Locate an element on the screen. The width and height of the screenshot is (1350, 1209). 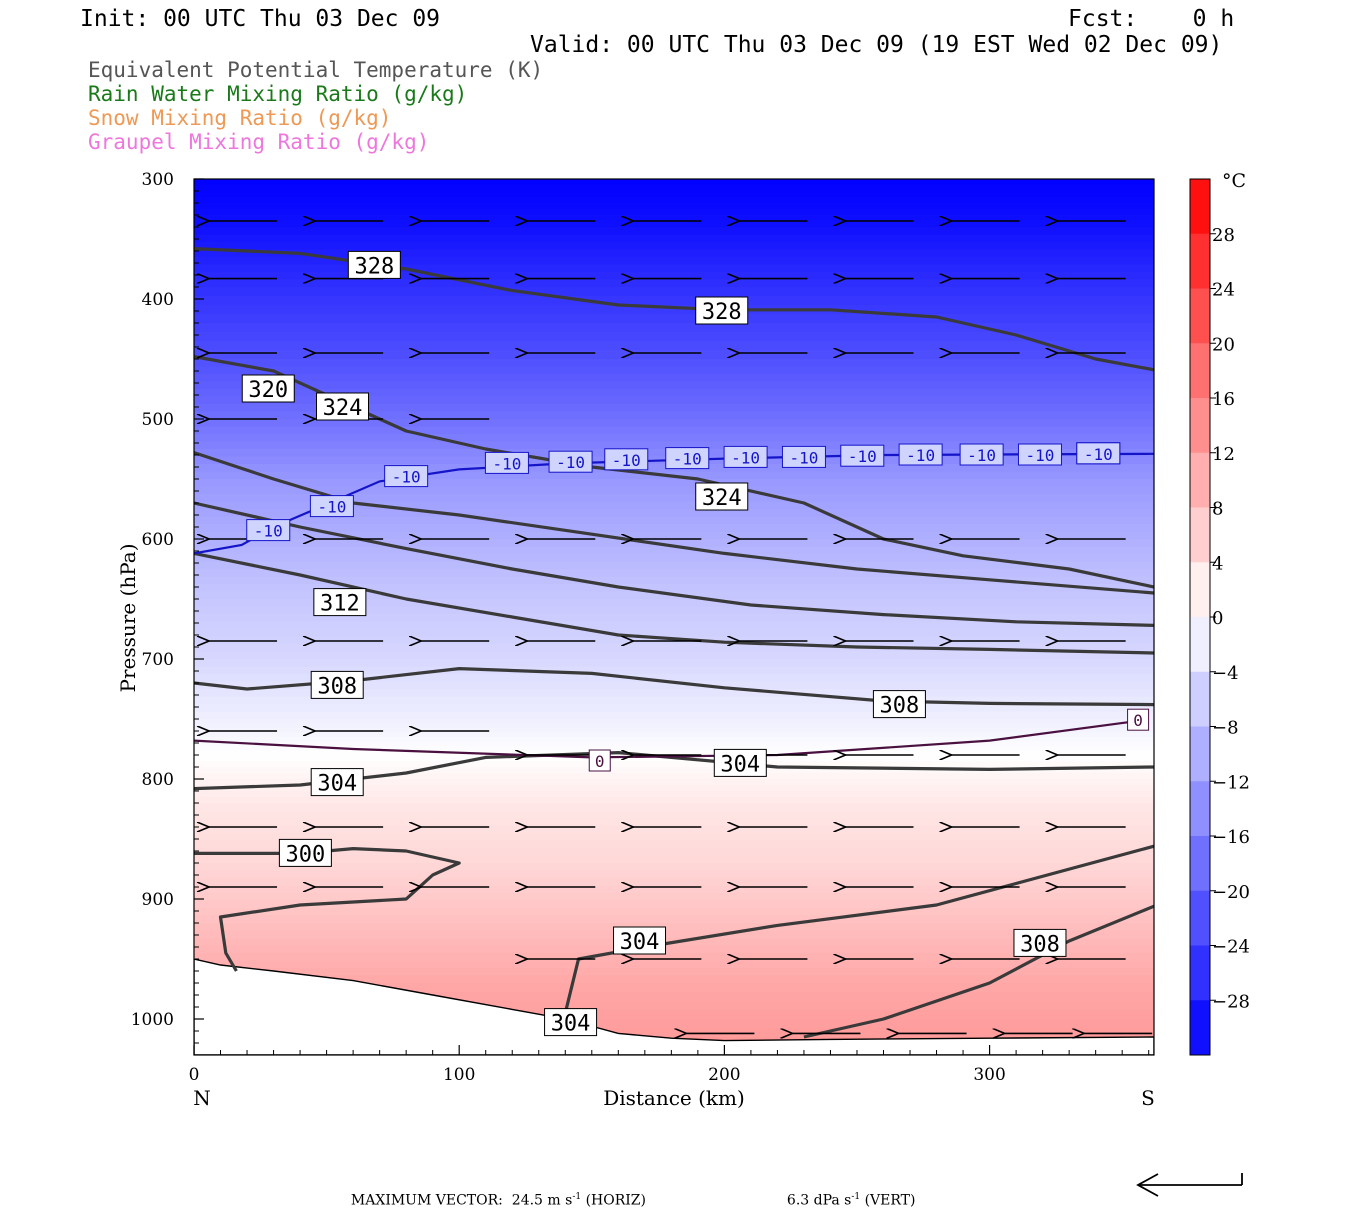
max-vector-horiz-tag: (HORIZ) is located at coordinates (615, 1200).